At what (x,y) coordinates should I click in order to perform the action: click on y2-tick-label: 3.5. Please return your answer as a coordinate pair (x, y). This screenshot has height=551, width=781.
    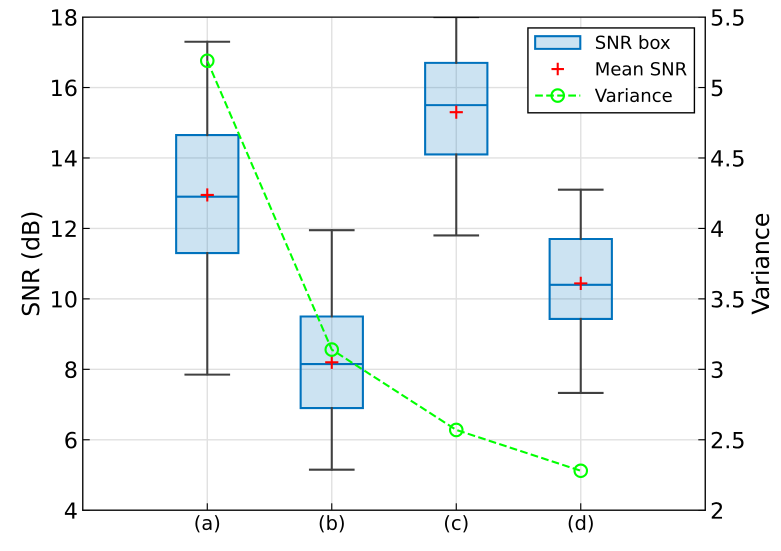
    Looking at the image, I should click on (728, 299).